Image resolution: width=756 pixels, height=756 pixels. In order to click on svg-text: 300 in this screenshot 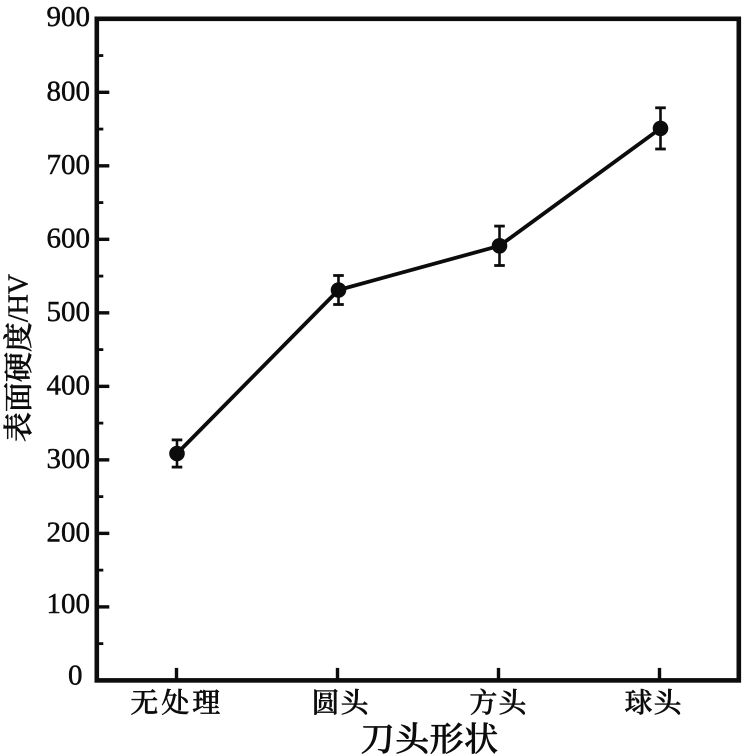, I will do `click(69, 459)`.